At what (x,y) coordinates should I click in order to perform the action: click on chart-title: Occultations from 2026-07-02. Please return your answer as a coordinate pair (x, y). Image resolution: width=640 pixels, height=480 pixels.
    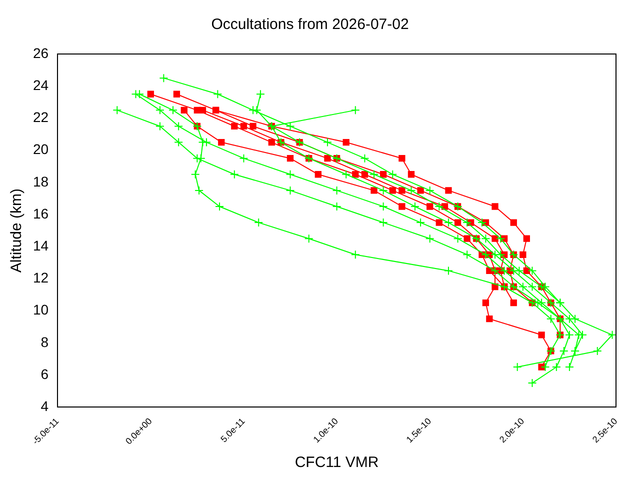
    Looking at the image, I should click on (310, 25).